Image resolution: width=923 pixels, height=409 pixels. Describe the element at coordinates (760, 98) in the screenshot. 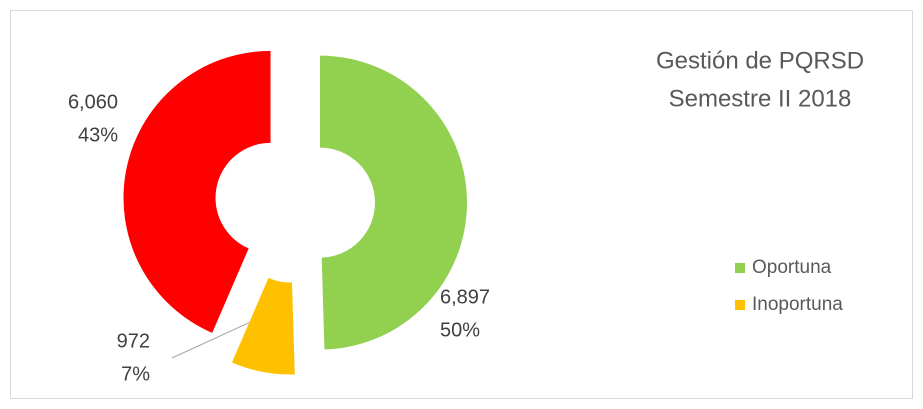

I see `chart-subtitle: Semestre II 2018` at that location.